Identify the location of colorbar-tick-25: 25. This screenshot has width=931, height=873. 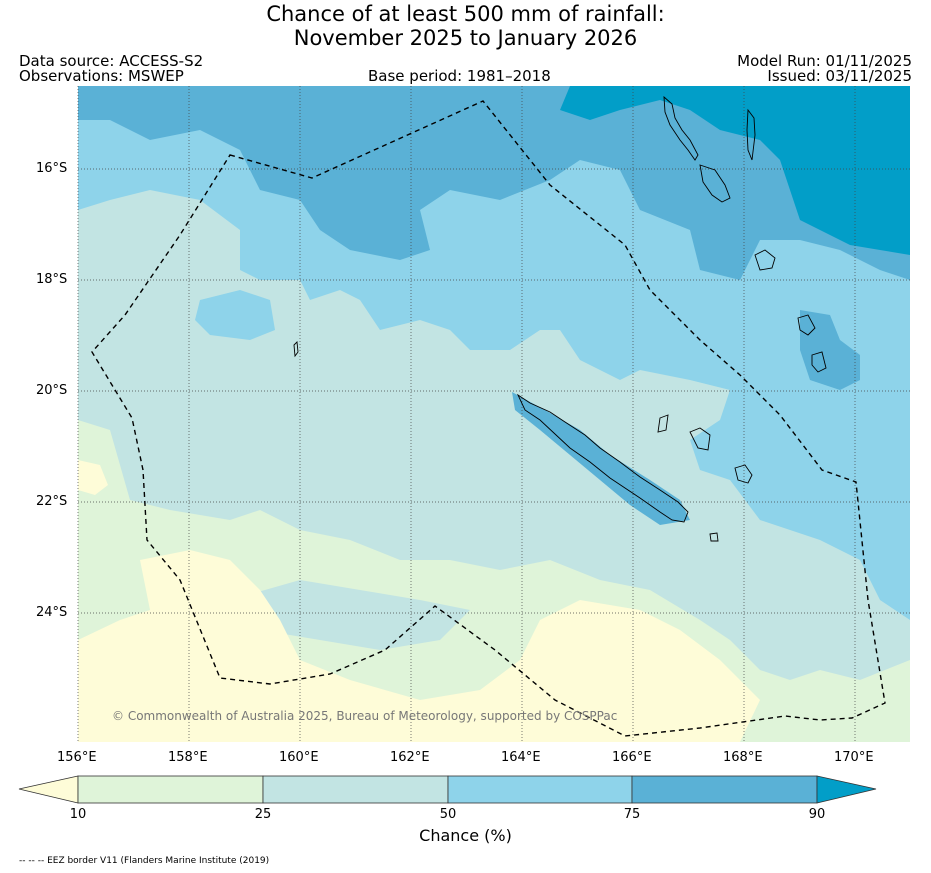
(263, 814).